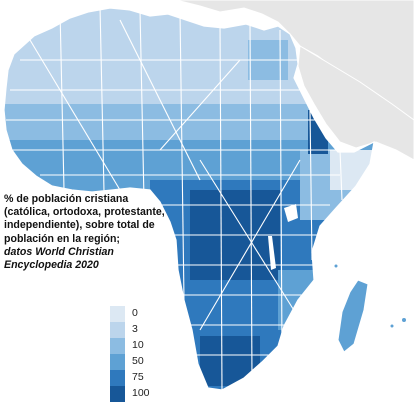  I want to click on legend-label: 0, so click(135, 313).